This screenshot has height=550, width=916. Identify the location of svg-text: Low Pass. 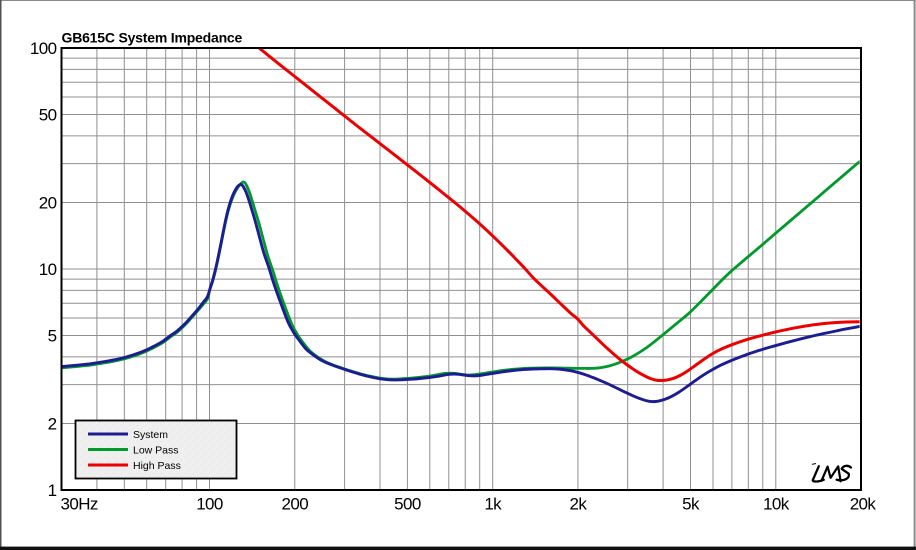
(156, 451).